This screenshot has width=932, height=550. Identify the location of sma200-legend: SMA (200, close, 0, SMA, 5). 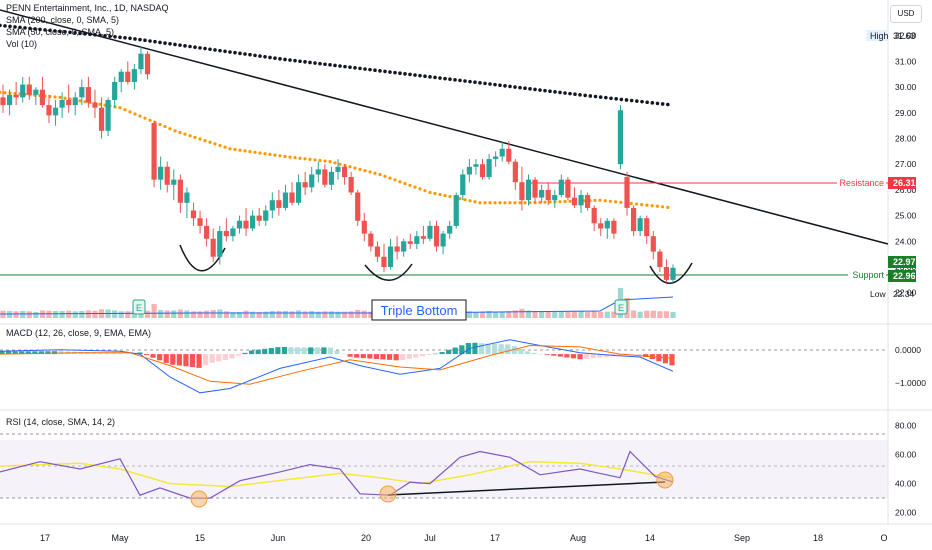
(63, 20).